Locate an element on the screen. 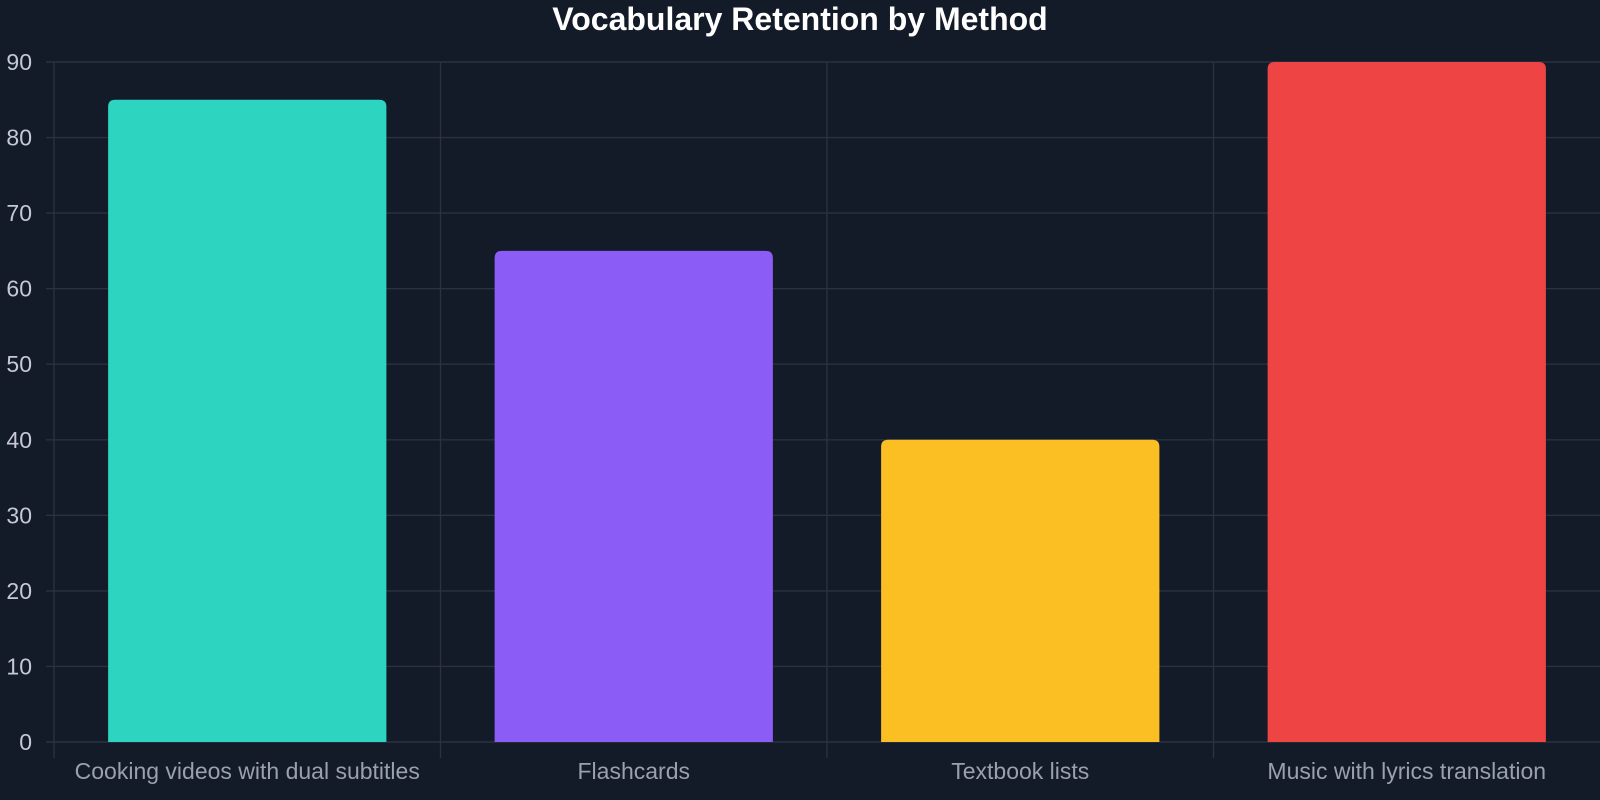 The height and width of the screenshot is (800, 1600). y-tick-label: 40 is located at coordinates (19, 440).